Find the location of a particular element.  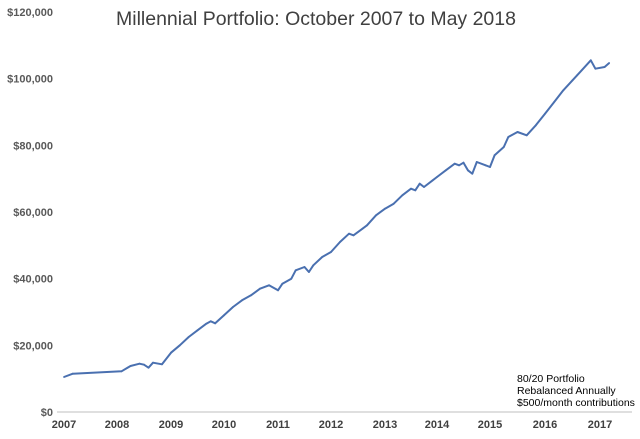

y-tick-label: $100,000 is located at coordinates (30, 80).